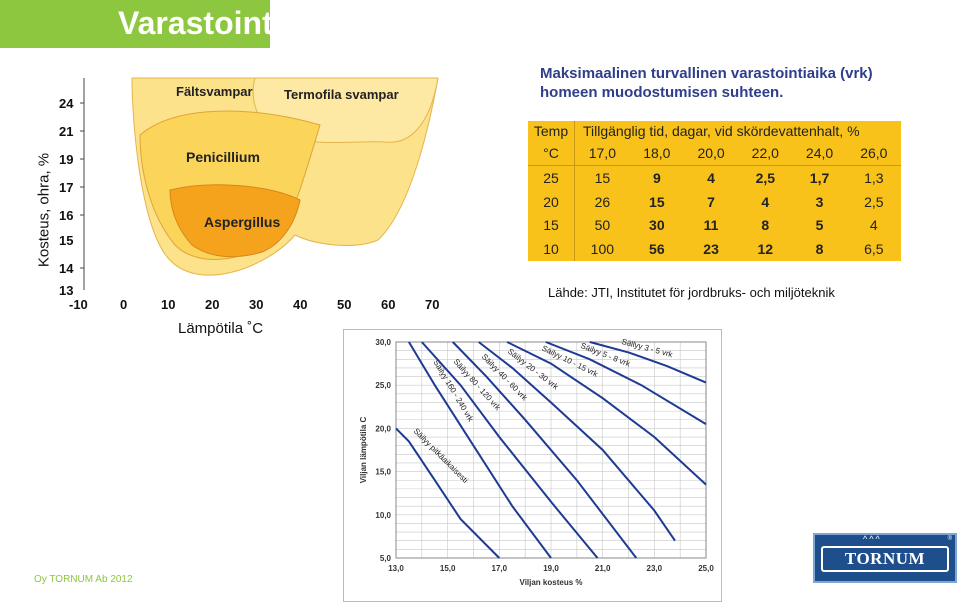 This screenshot has height=607, width=960. I want to click on slide-footer: Oy TORNUM Ab 2012, so click(83, 579).